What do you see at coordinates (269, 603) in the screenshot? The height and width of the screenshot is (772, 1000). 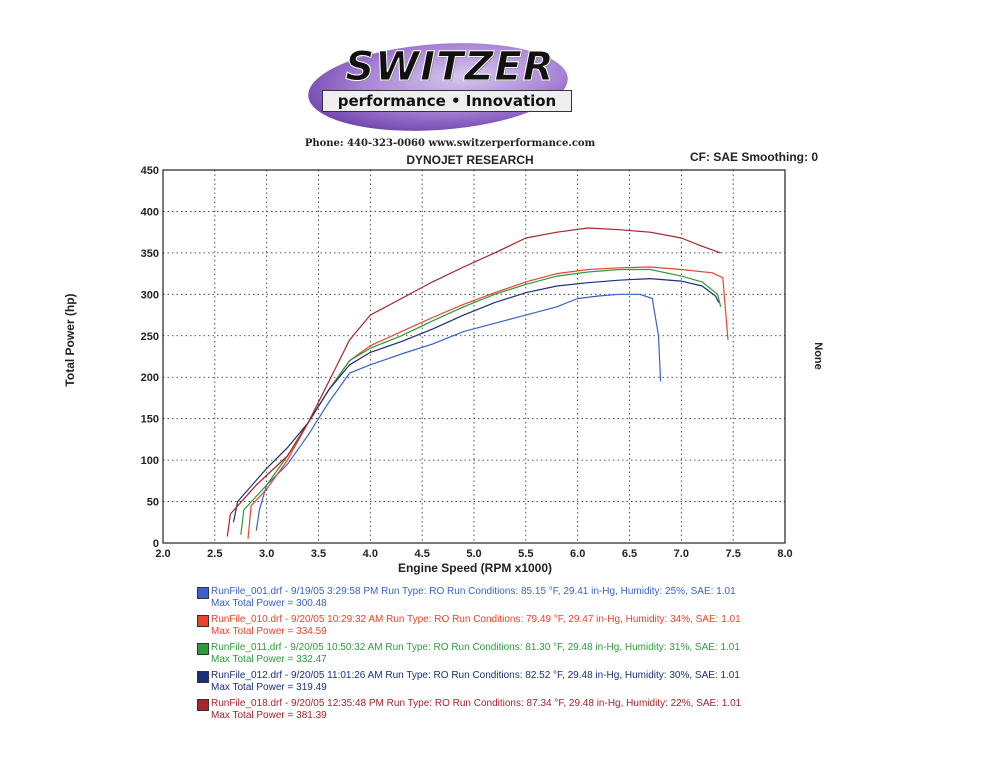 I see `legend-max-power: Max Total Power = 300.48` at bounding box center [269, 603].